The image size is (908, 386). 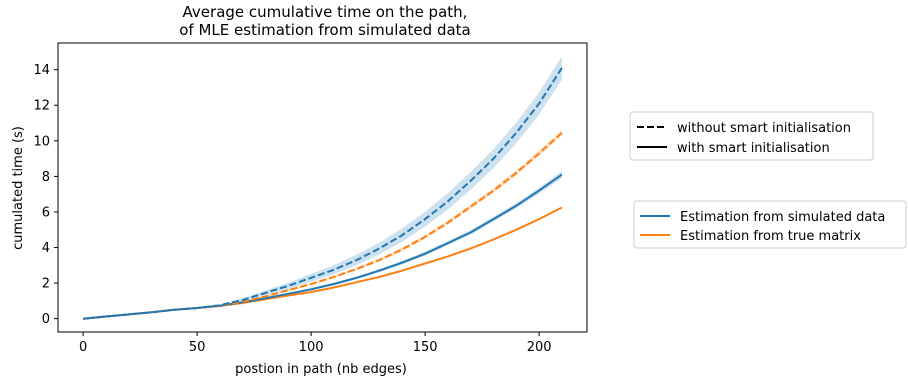 I want to click on y-axis-label: cumulated time (s), so click(x=18, y=188).